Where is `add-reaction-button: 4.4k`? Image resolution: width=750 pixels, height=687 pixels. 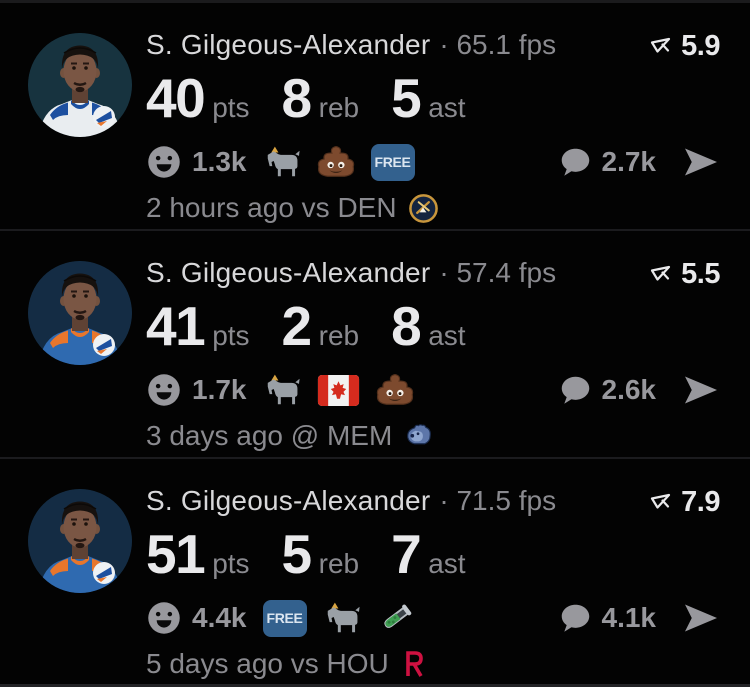 add-reaction-button: 4.4k is located at coordinates (196, 618).